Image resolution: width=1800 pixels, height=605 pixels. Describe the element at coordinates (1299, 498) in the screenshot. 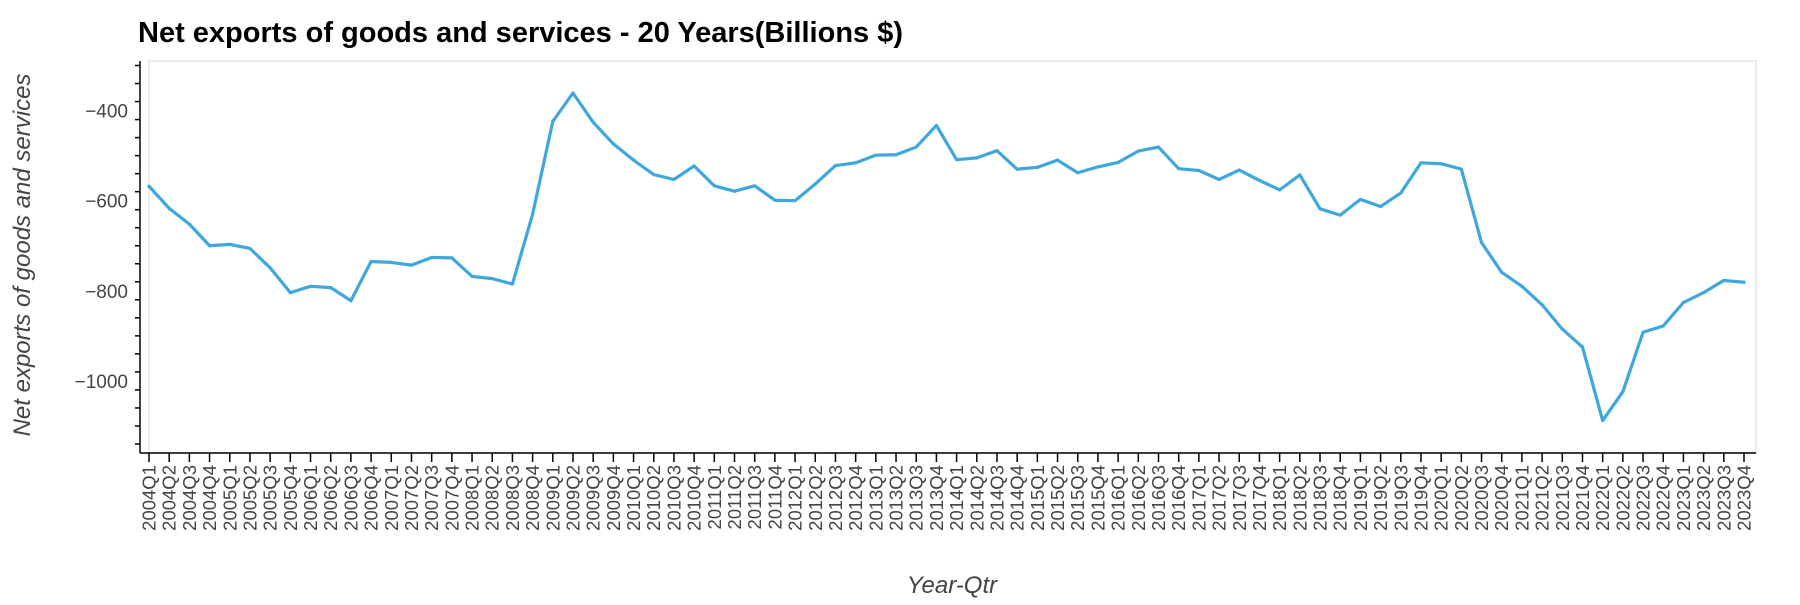

I see `x-tick-label: 2018Q2` at that location.